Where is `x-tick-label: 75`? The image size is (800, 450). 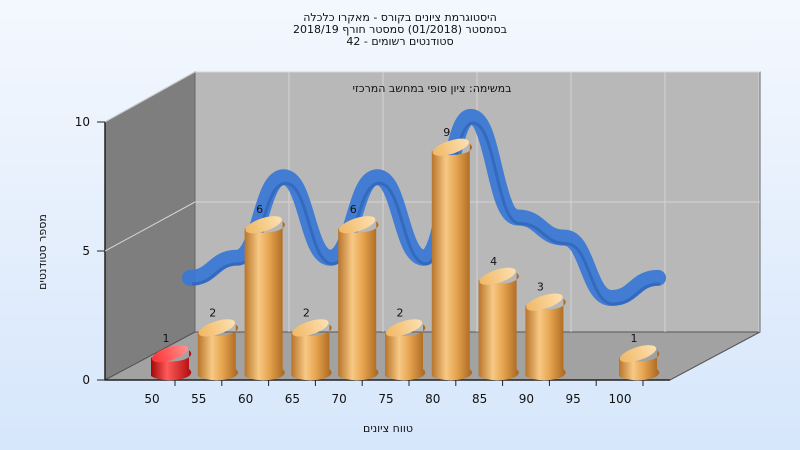 x-tick-label: 75 is located at coordinates (385, 399).